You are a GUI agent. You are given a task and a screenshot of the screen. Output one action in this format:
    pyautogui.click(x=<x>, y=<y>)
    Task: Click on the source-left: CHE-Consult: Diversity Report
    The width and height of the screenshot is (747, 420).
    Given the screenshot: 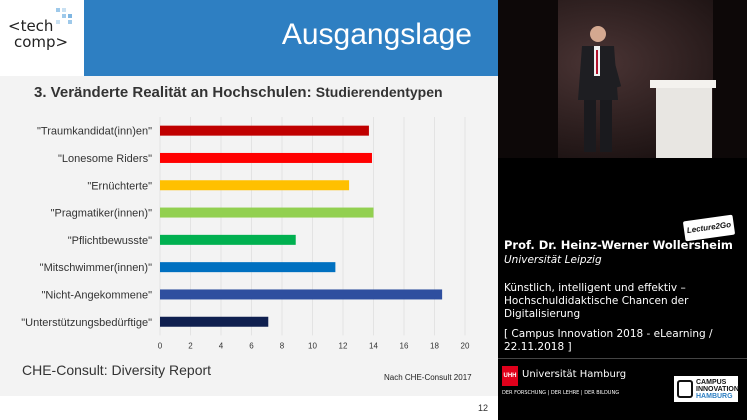 What is the action you would take?
    pyautogui.click(x=117, y=370)
    